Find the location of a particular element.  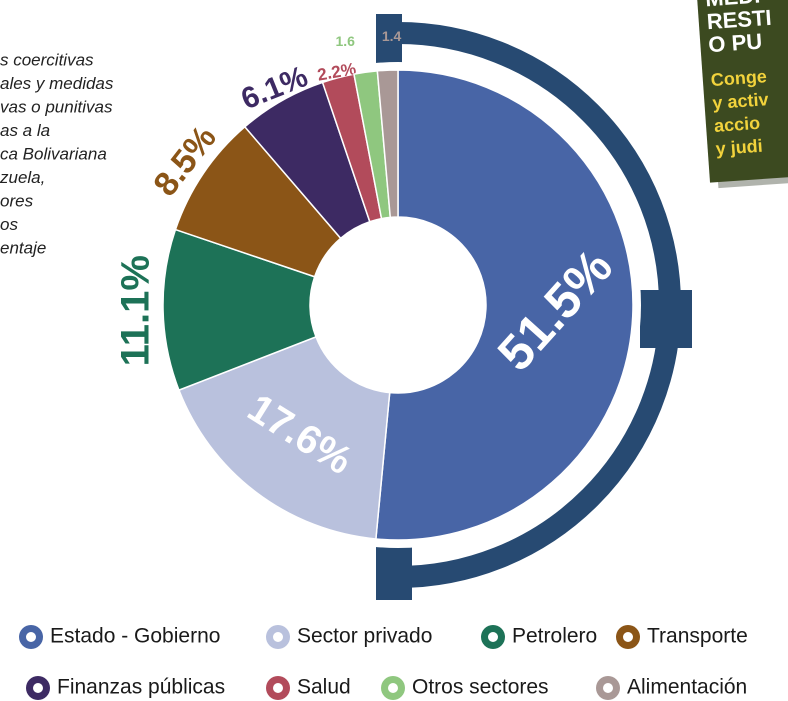

box-heading: MEDI is located at coordinates (732, 5).